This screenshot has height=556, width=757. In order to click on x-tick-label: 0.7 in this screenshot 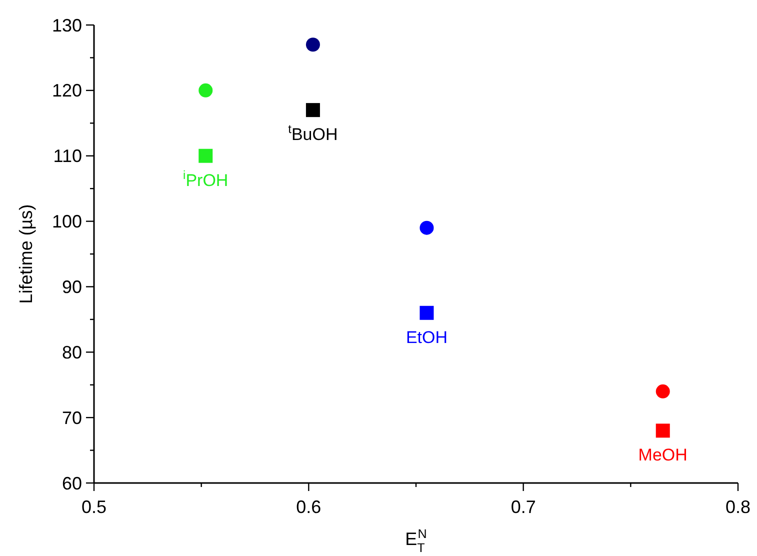, I will do `click(523, 507)`.